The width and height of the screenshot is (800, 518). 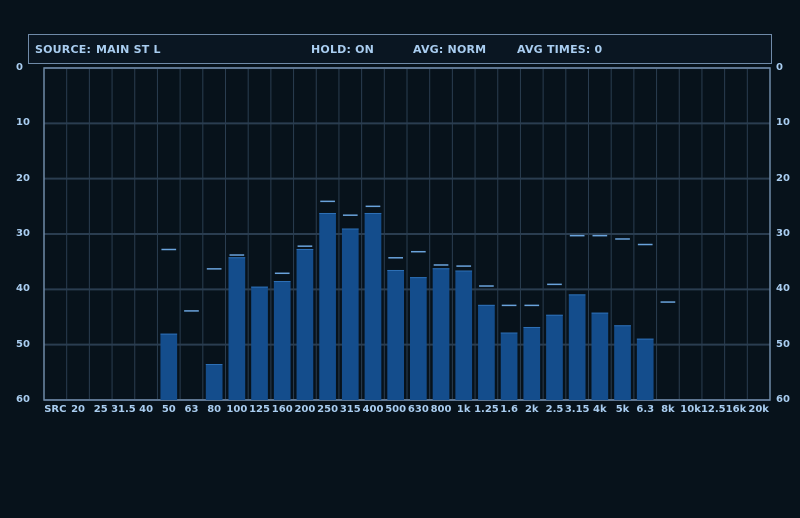 What do you see at coordinates (19, 67) in the screenshot?
I see `y-tick-label-left: 0` at bounding box center [19, 67].